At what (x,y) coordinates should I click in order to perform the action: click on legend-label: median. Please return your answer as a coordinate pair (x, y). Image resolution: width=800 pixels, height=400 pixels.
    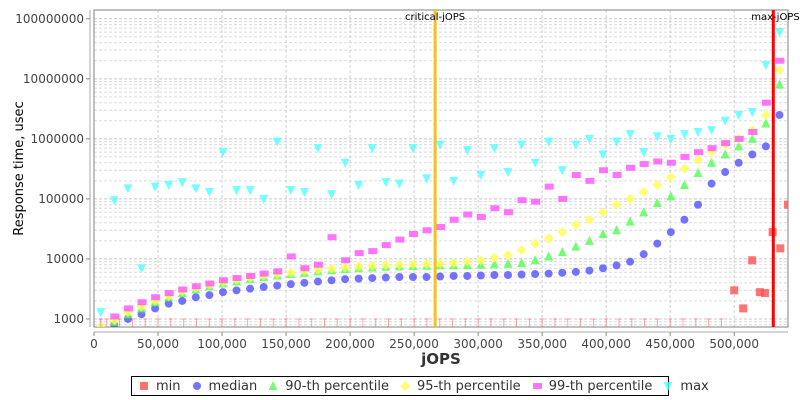
    Looking at the image, I should click on (233, 386).